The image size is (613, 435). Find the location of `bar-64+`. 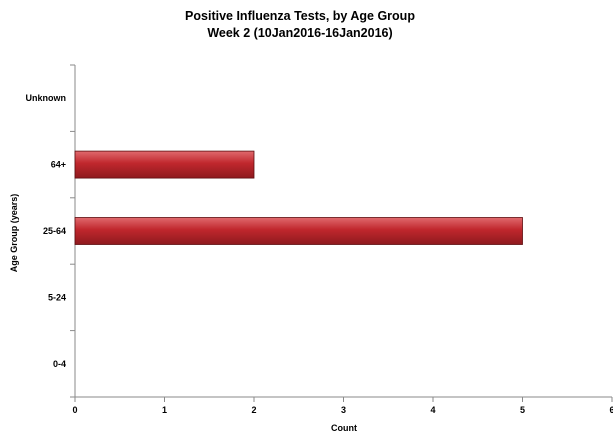

bar-64+ is located at coordinates (164, 164).